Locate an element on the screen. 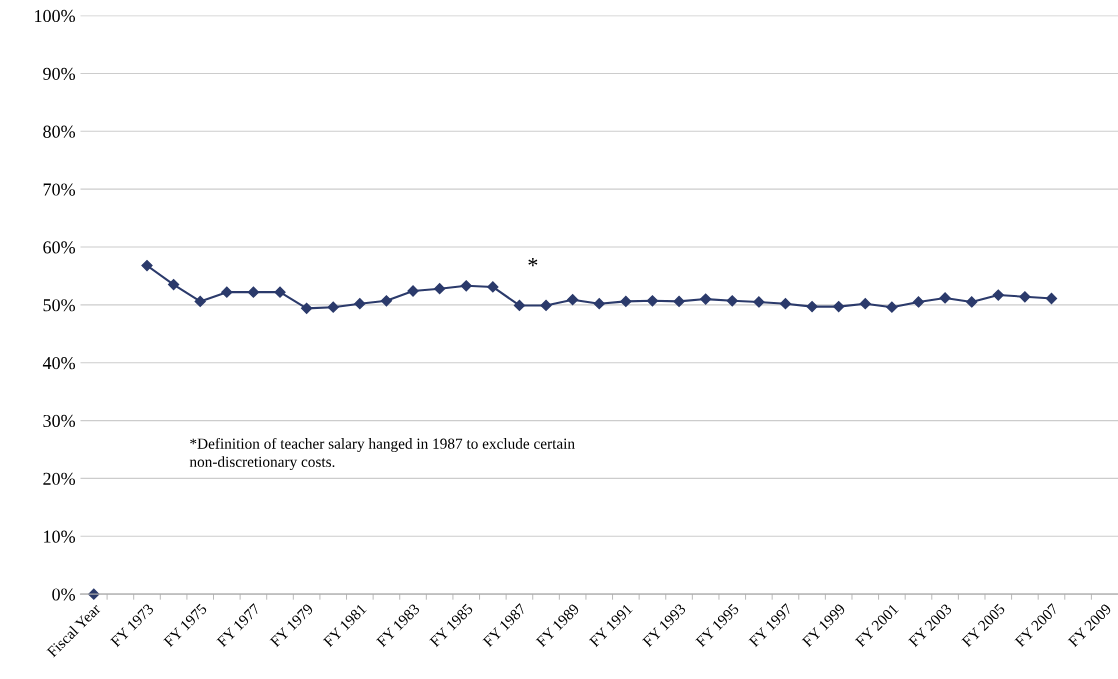  y-tick-label: 20% is located at coordinates (59, 478).